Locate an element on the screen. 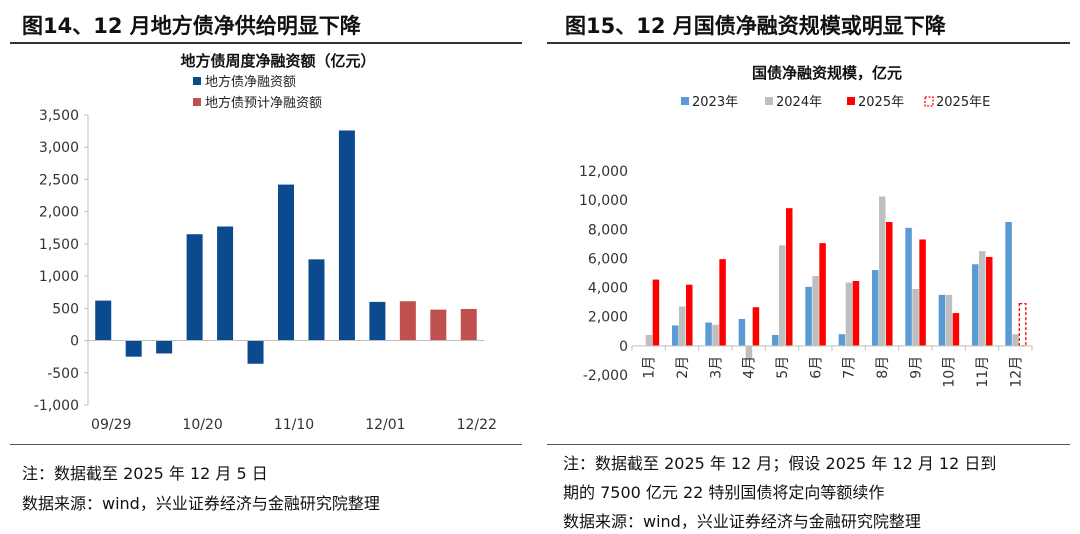  x-tick-label: 6月 is located at coordinates (816, 367).